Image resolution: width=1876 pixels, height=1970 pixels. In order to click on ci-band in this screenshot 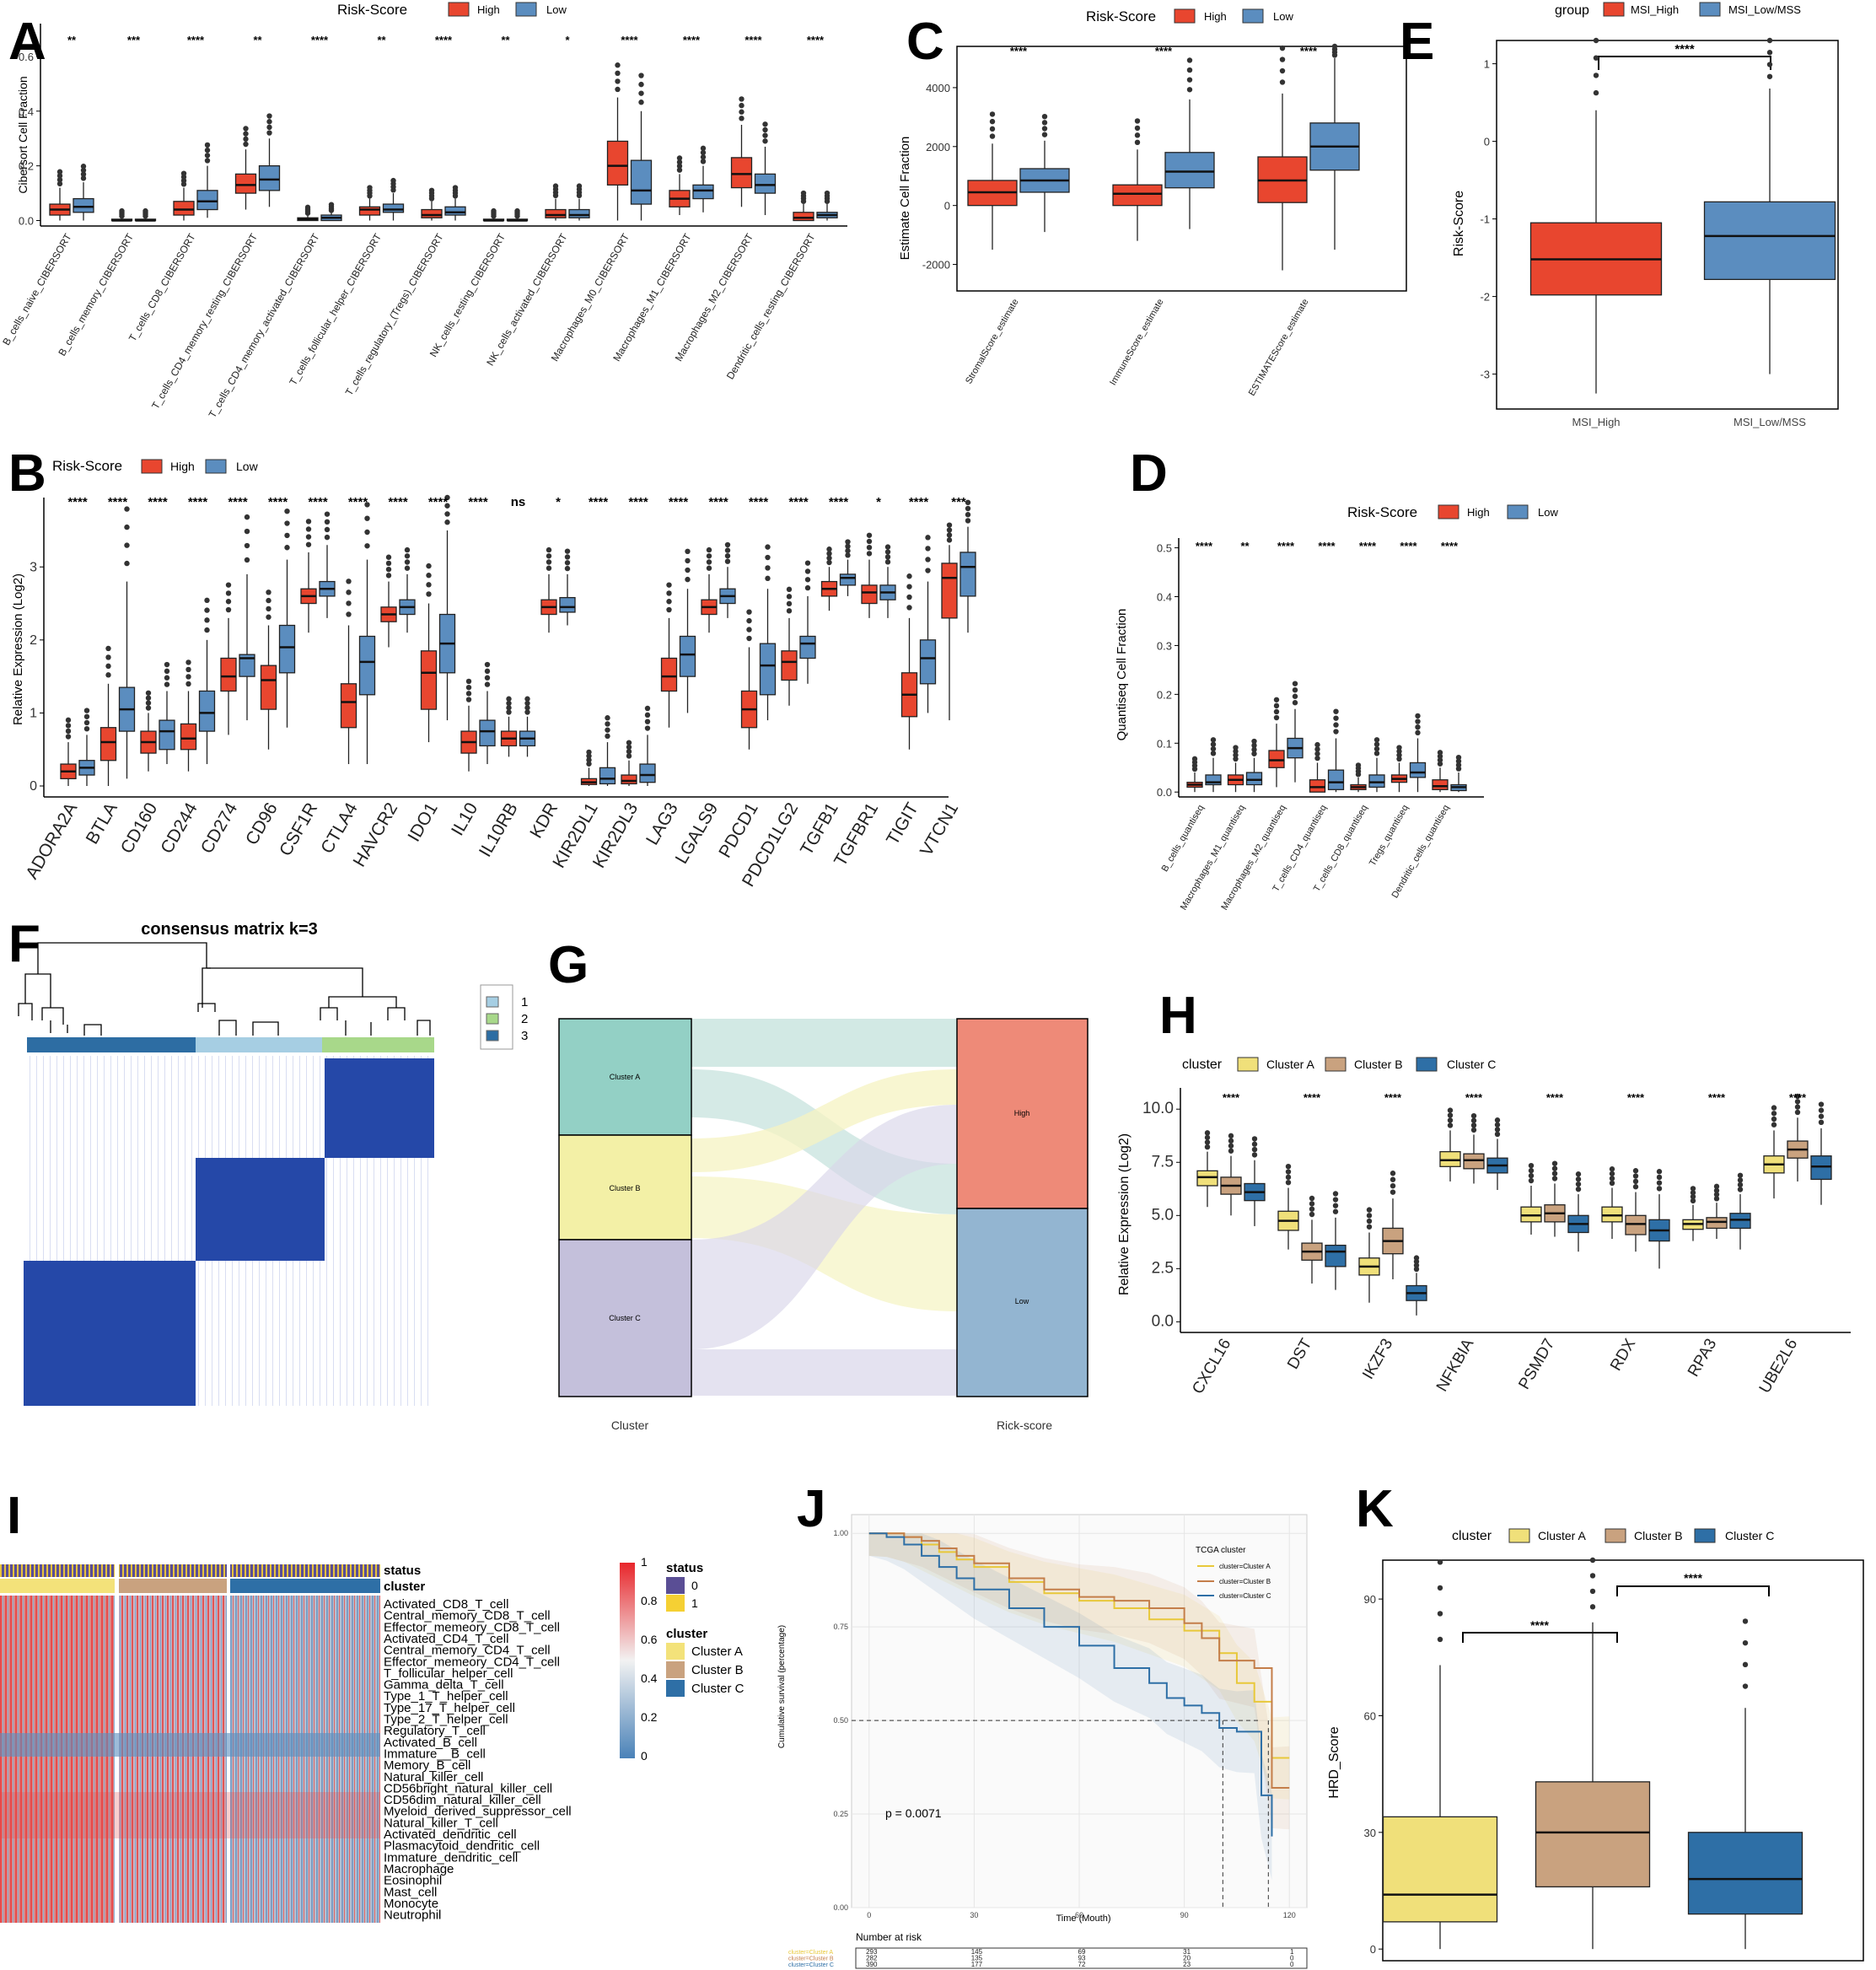, I will do `click(1070, 1707)`.